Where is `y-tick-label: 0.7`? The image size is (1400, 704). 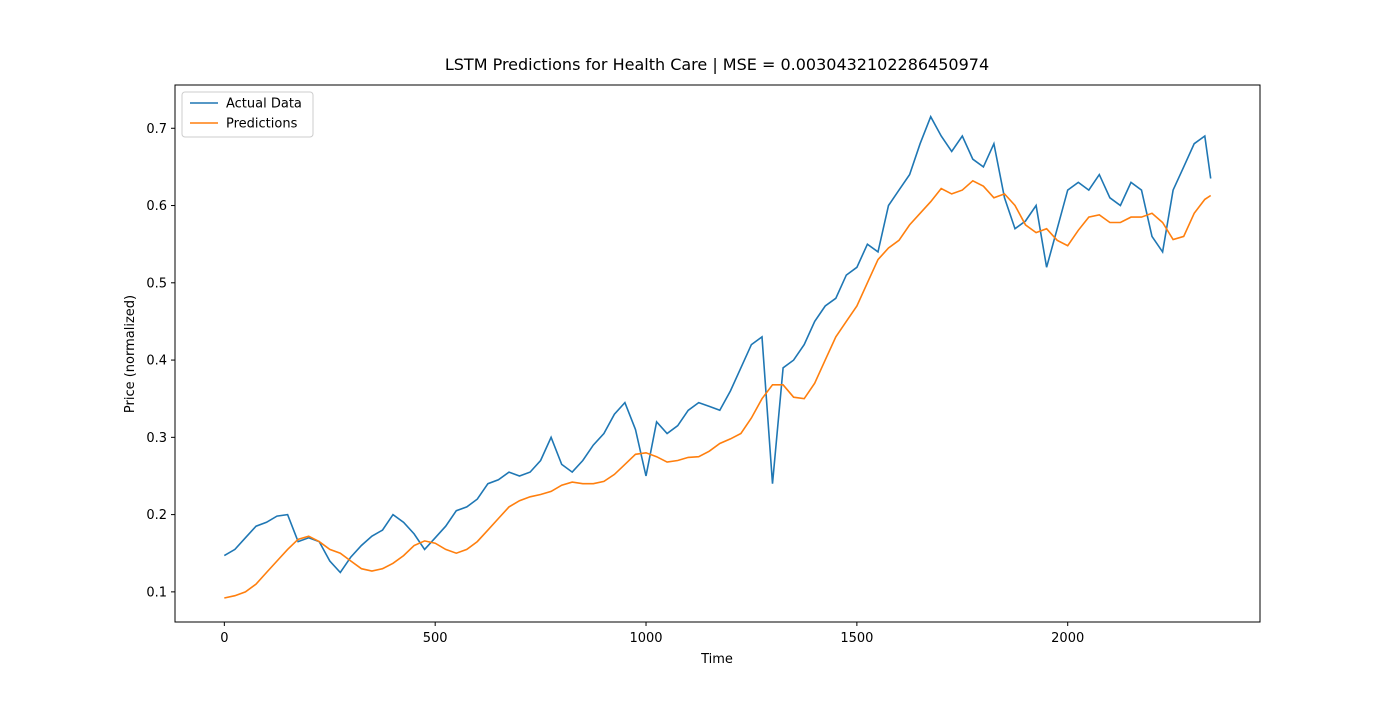
y-tick-label: 0.7 is located at coordinates (156, 129).